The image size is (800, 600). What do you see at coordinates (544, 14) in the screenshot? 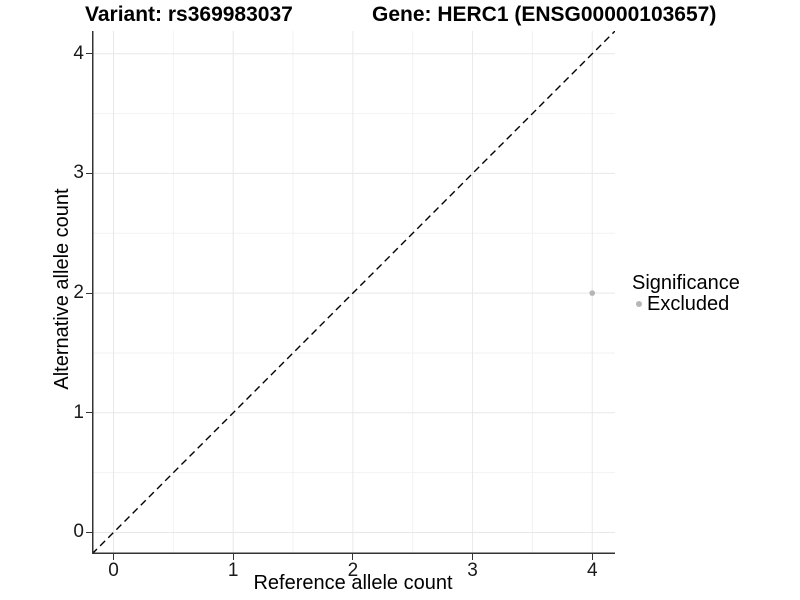
I see `gene-title: Gene: HERC1 (ENSG00000103657)` at bounding box center [544, 14].